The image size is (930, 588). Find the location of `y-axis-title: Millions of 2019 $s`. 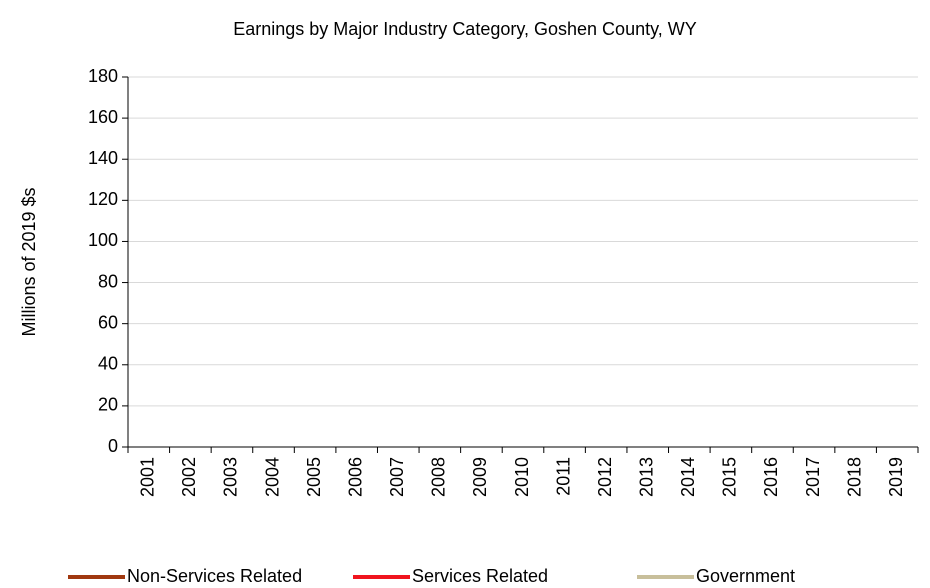

y-axis-title: Millions of 2019 $s is located at coordinates (29, 261).